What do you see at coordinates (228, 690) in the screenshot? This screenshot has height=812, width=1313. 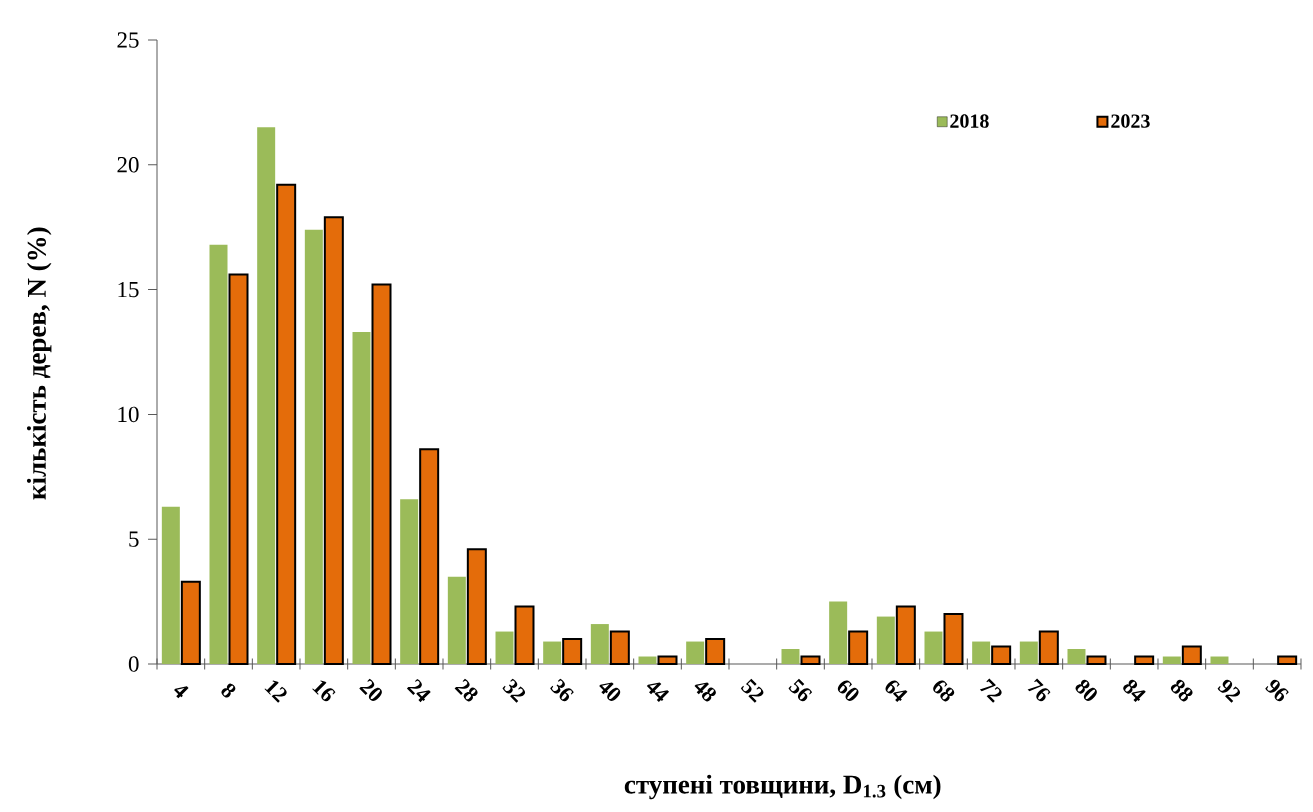 I see `x-tick-label: 8` at bounding box center [228, 690].